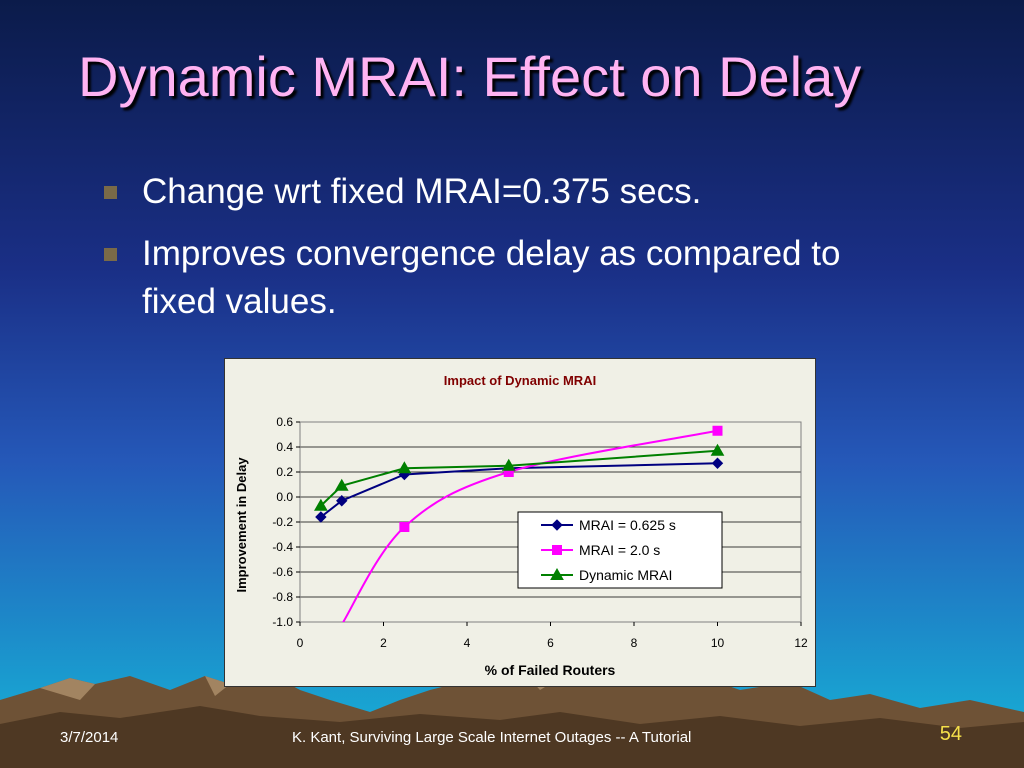  I want to click on x-tick-label: 10, so click(718, 643).